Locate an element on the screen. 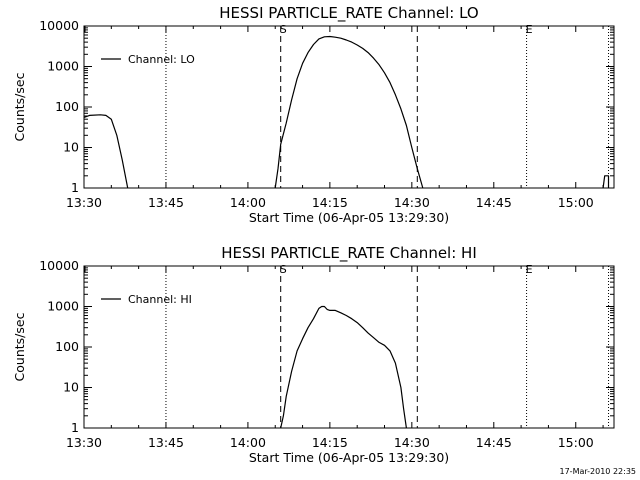  legend-label: Channel: HI is located at coordinates (160, 299).